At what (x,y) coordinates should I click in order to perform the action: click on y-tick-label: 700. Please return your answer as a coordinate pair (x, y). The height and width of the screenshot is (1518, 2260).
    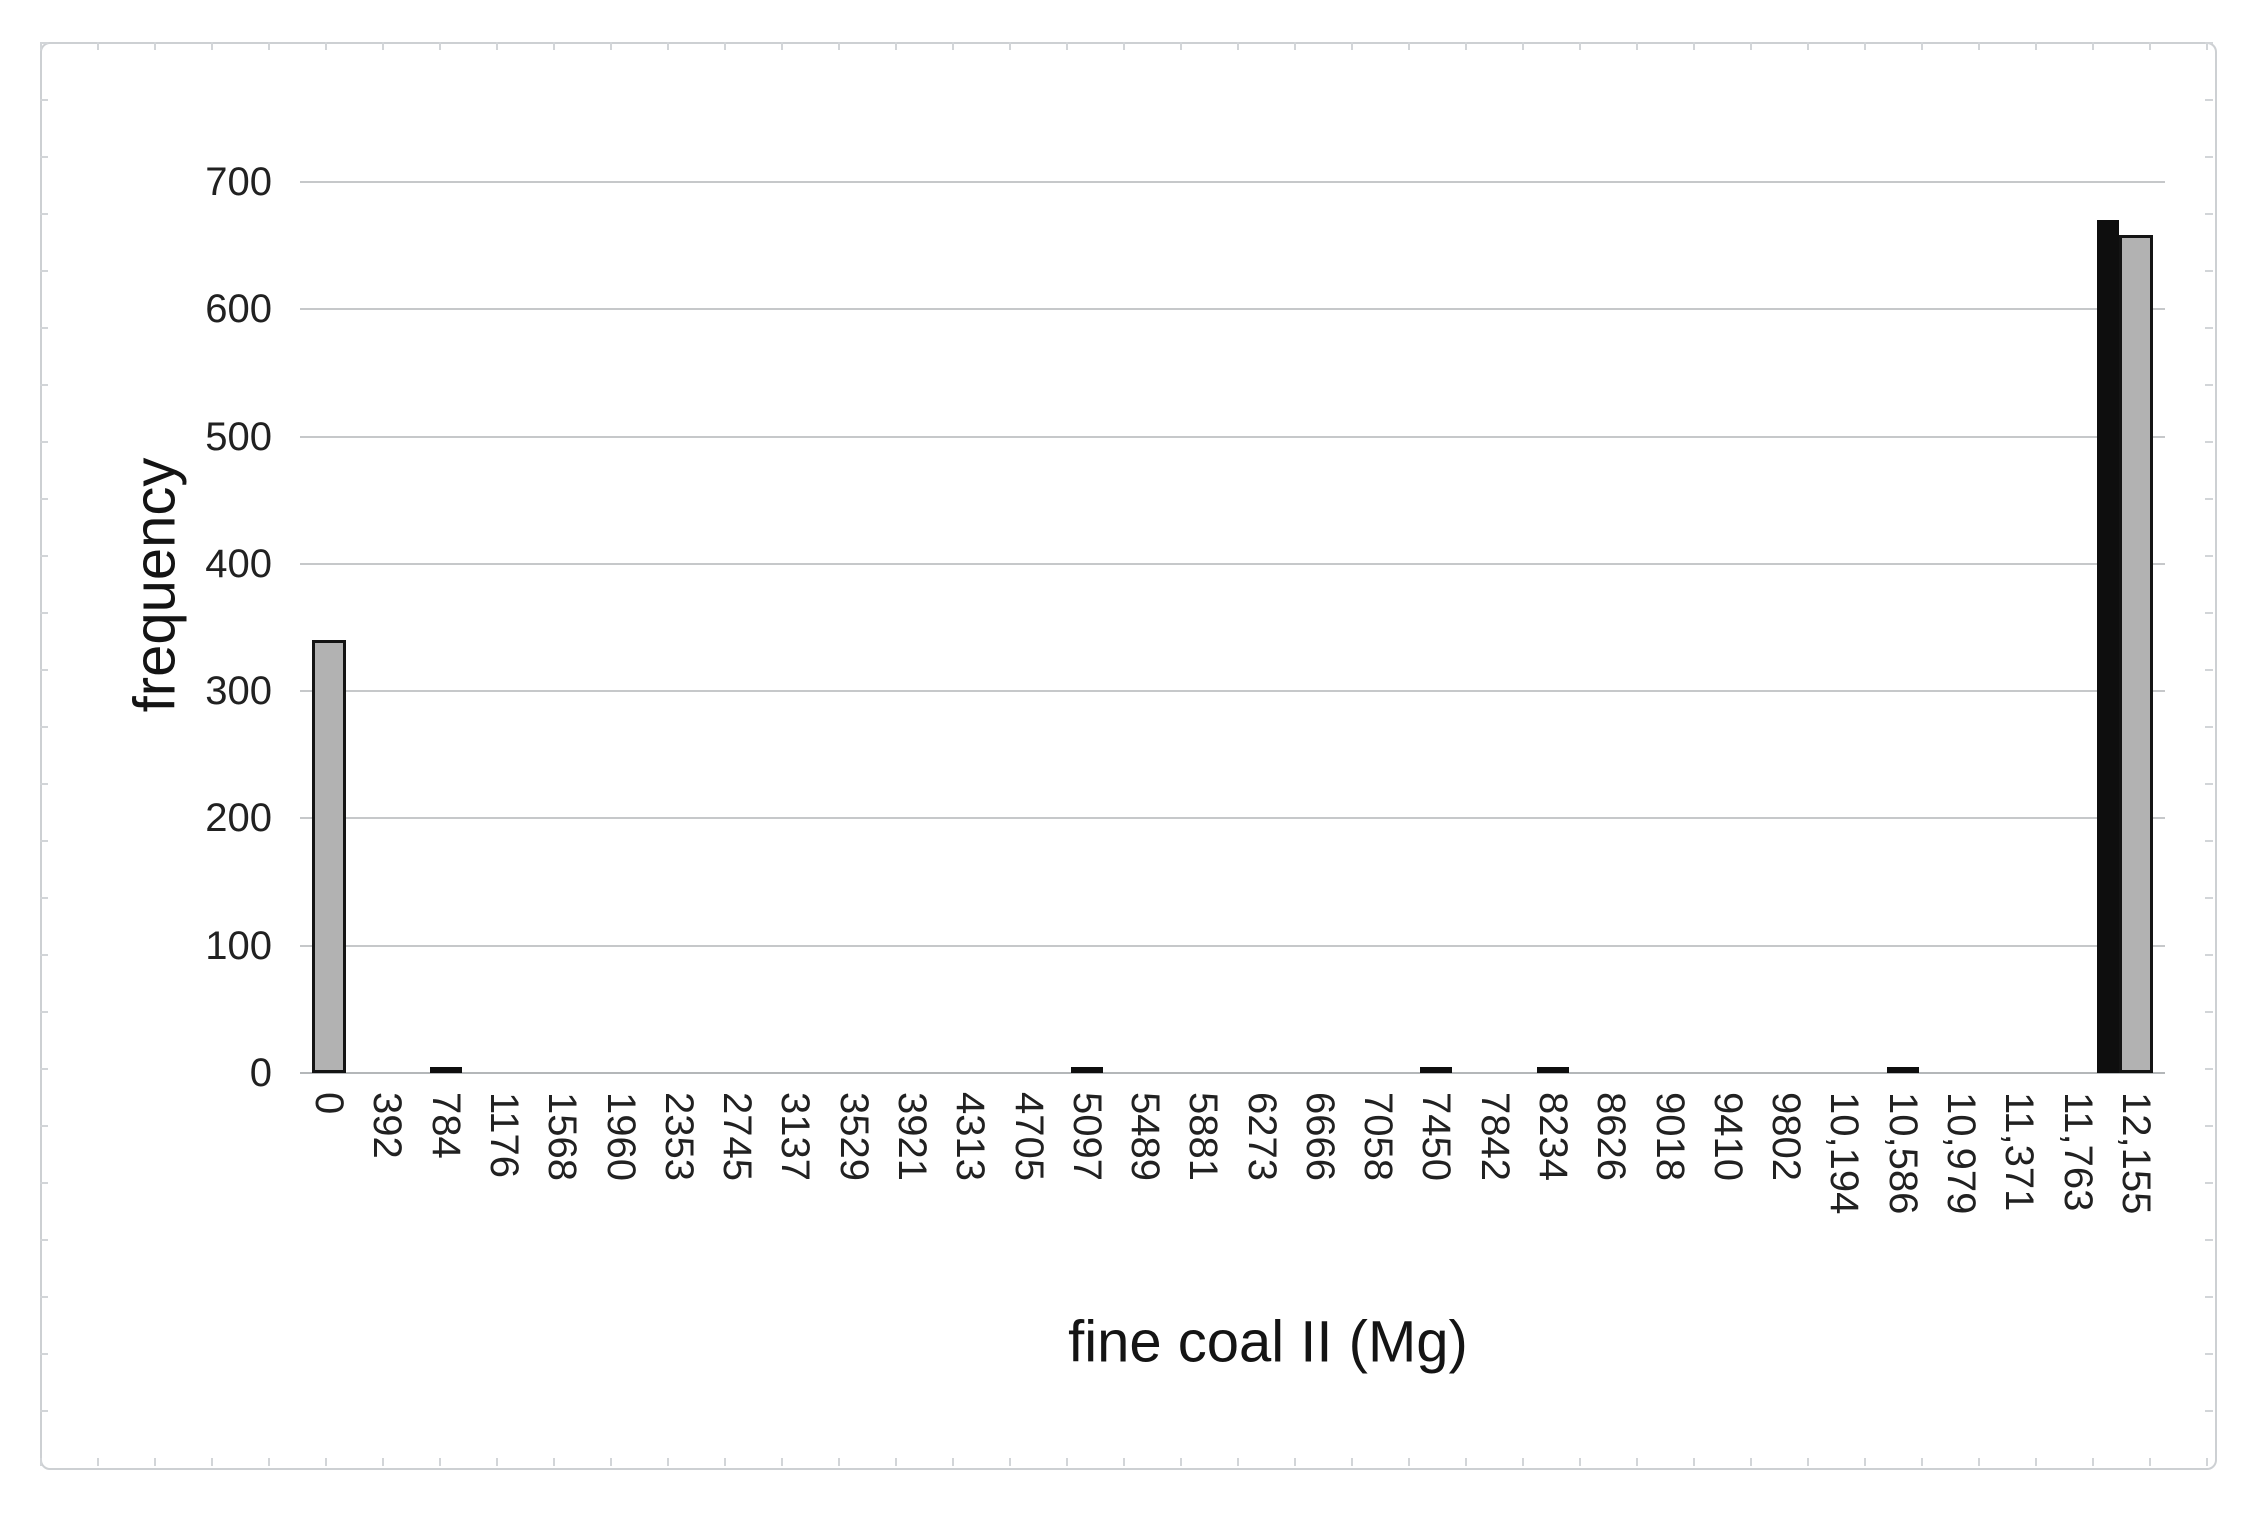
    Looking at the image, I should click on (238, 182).